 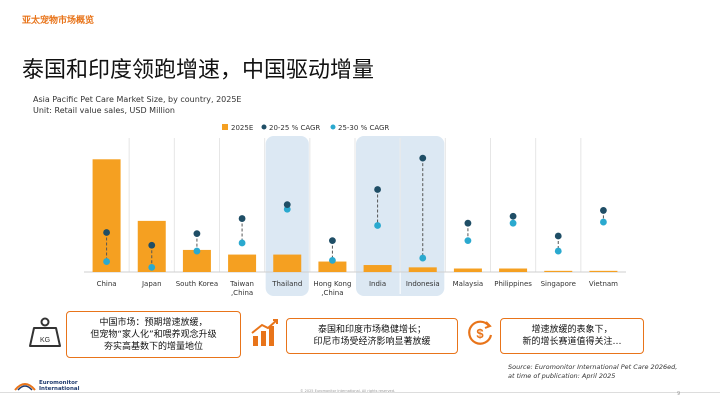 What do you see at coordinates (332, 288) in the screenshot?
I see `category-label-5: Hong Kong ,China` at bounding box center [332, 288].